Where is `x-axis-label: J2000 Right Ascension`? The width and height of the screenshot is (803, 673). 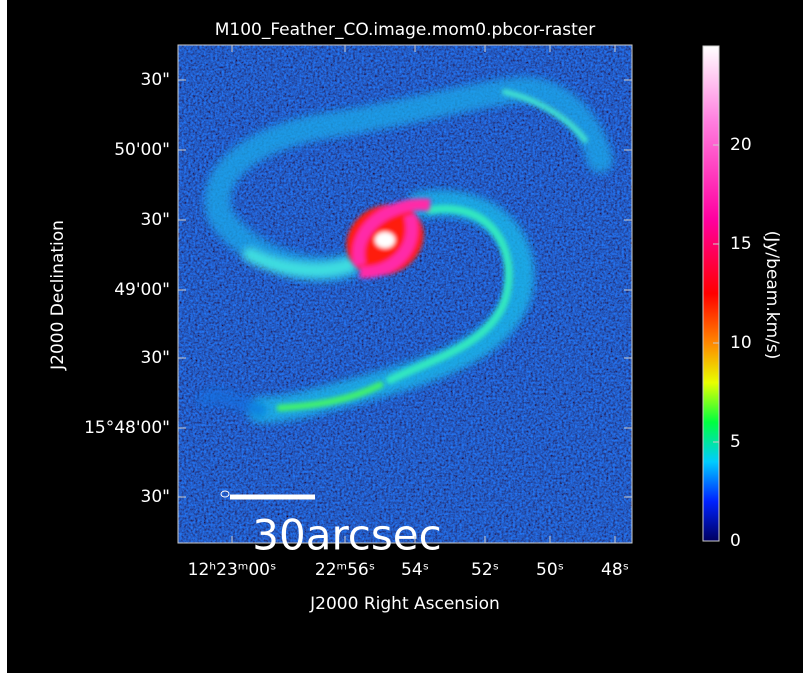
x-axis-label: J2000 Right Ascension is located at coordinates (404, 604).